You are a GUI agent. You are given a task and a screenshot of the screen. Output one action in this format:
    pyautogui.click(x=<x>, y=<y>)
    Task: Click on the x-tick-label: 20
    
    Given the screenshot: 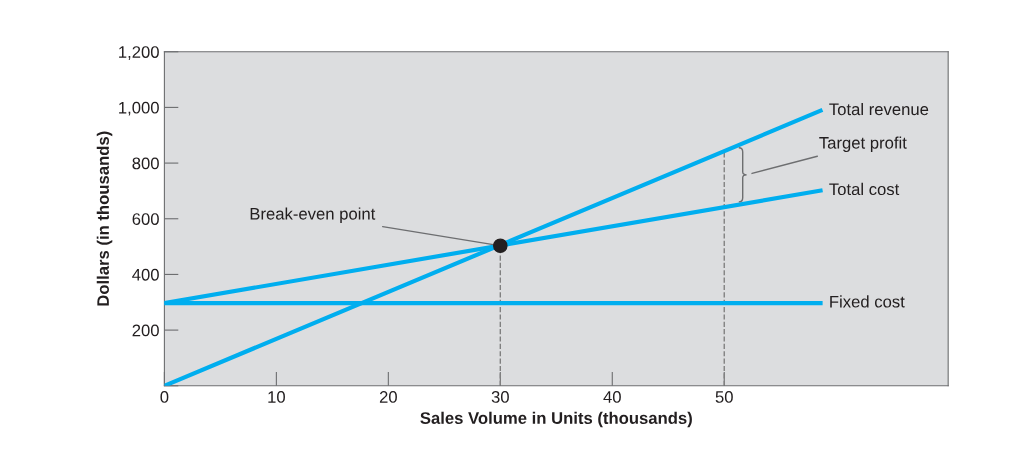 What is the action you would take?
    pyautogui.click(x=388, y=397)
    